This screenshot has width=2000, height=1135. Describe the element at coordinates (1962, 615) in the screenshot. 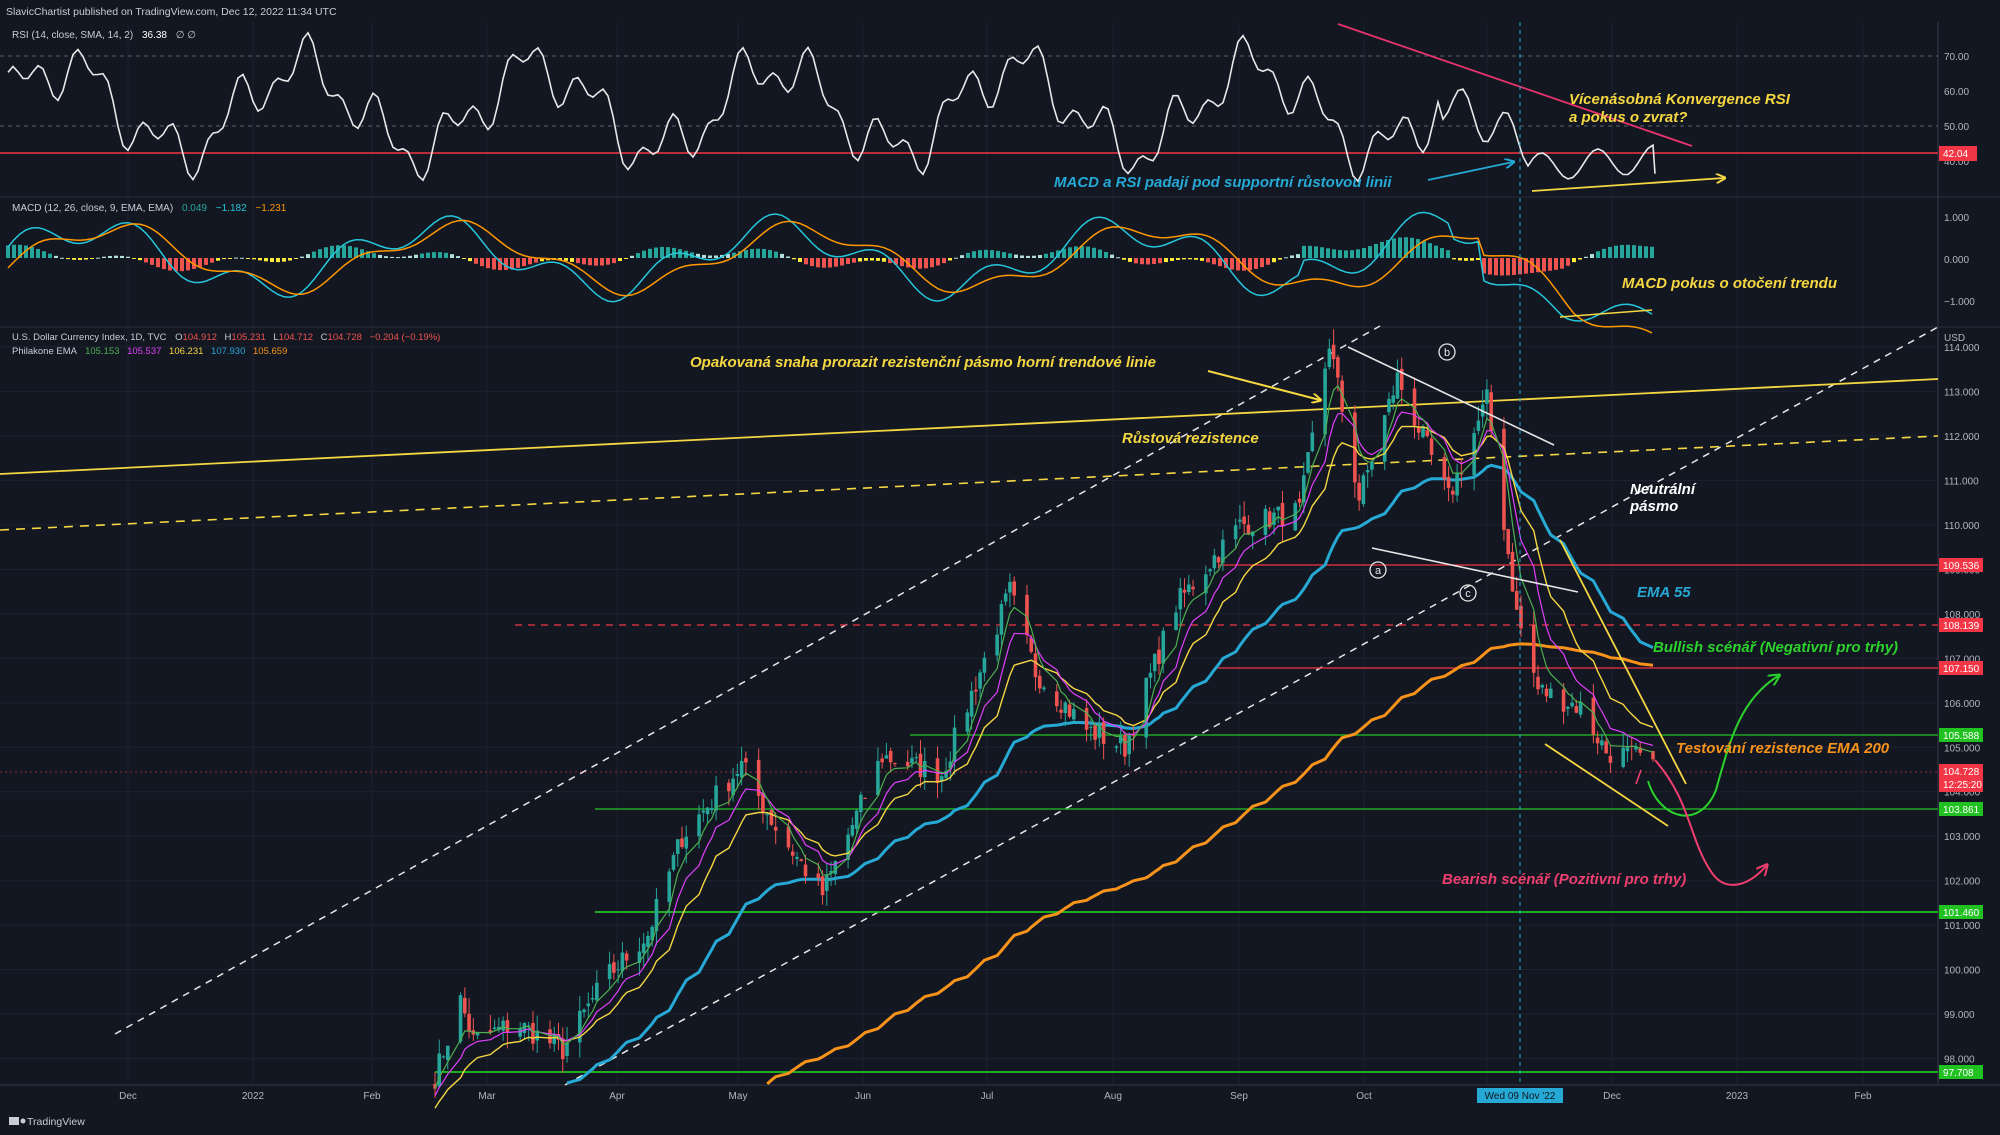

I see `price-tick: 108.000` at that location.